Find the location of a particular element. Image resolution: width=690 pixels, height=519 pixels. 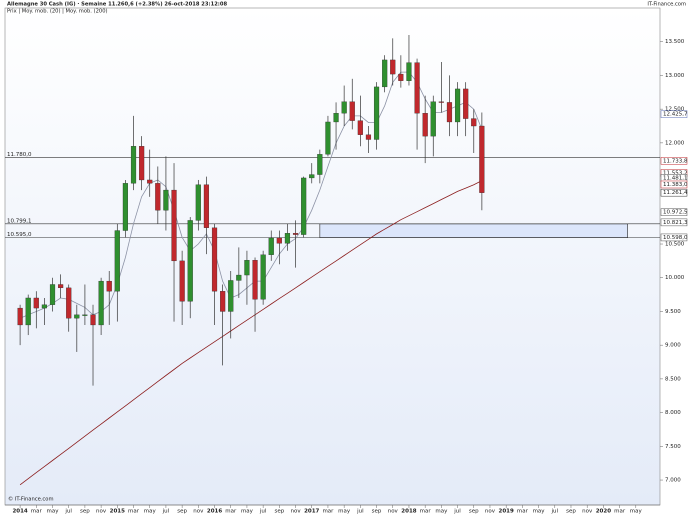

x-tick-label: 2020 is located at coordinates (603, 512).